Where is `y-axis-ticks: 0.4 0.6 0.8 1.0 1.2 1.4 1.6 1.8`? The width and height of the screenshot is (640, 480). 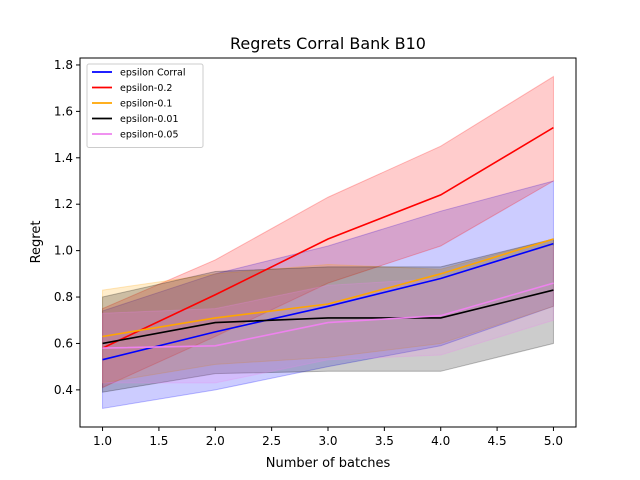 y-axis-ticks: 0.4 0.6 0.8 1.0 1.2 1.4 1.6 1.8 is located at coordinates (67, 227).